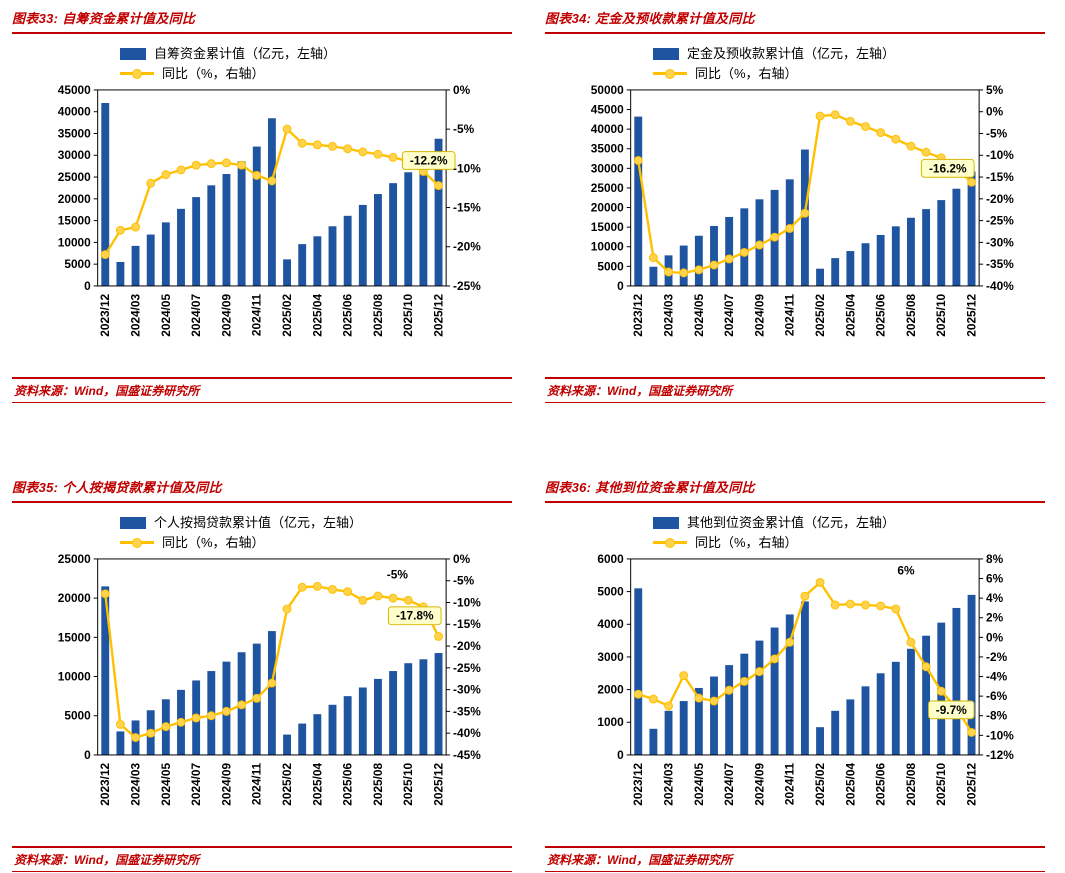 This screenshot has width=1065, height=873. I want to click on svg-text: -2%, so click(997, 657).